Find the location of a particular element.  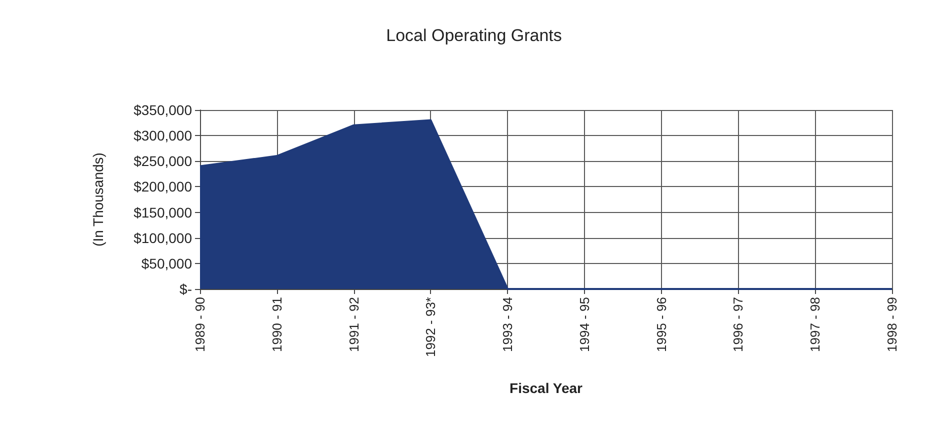

y-tick-label: $350,000 is located at coordinates (163, 110).